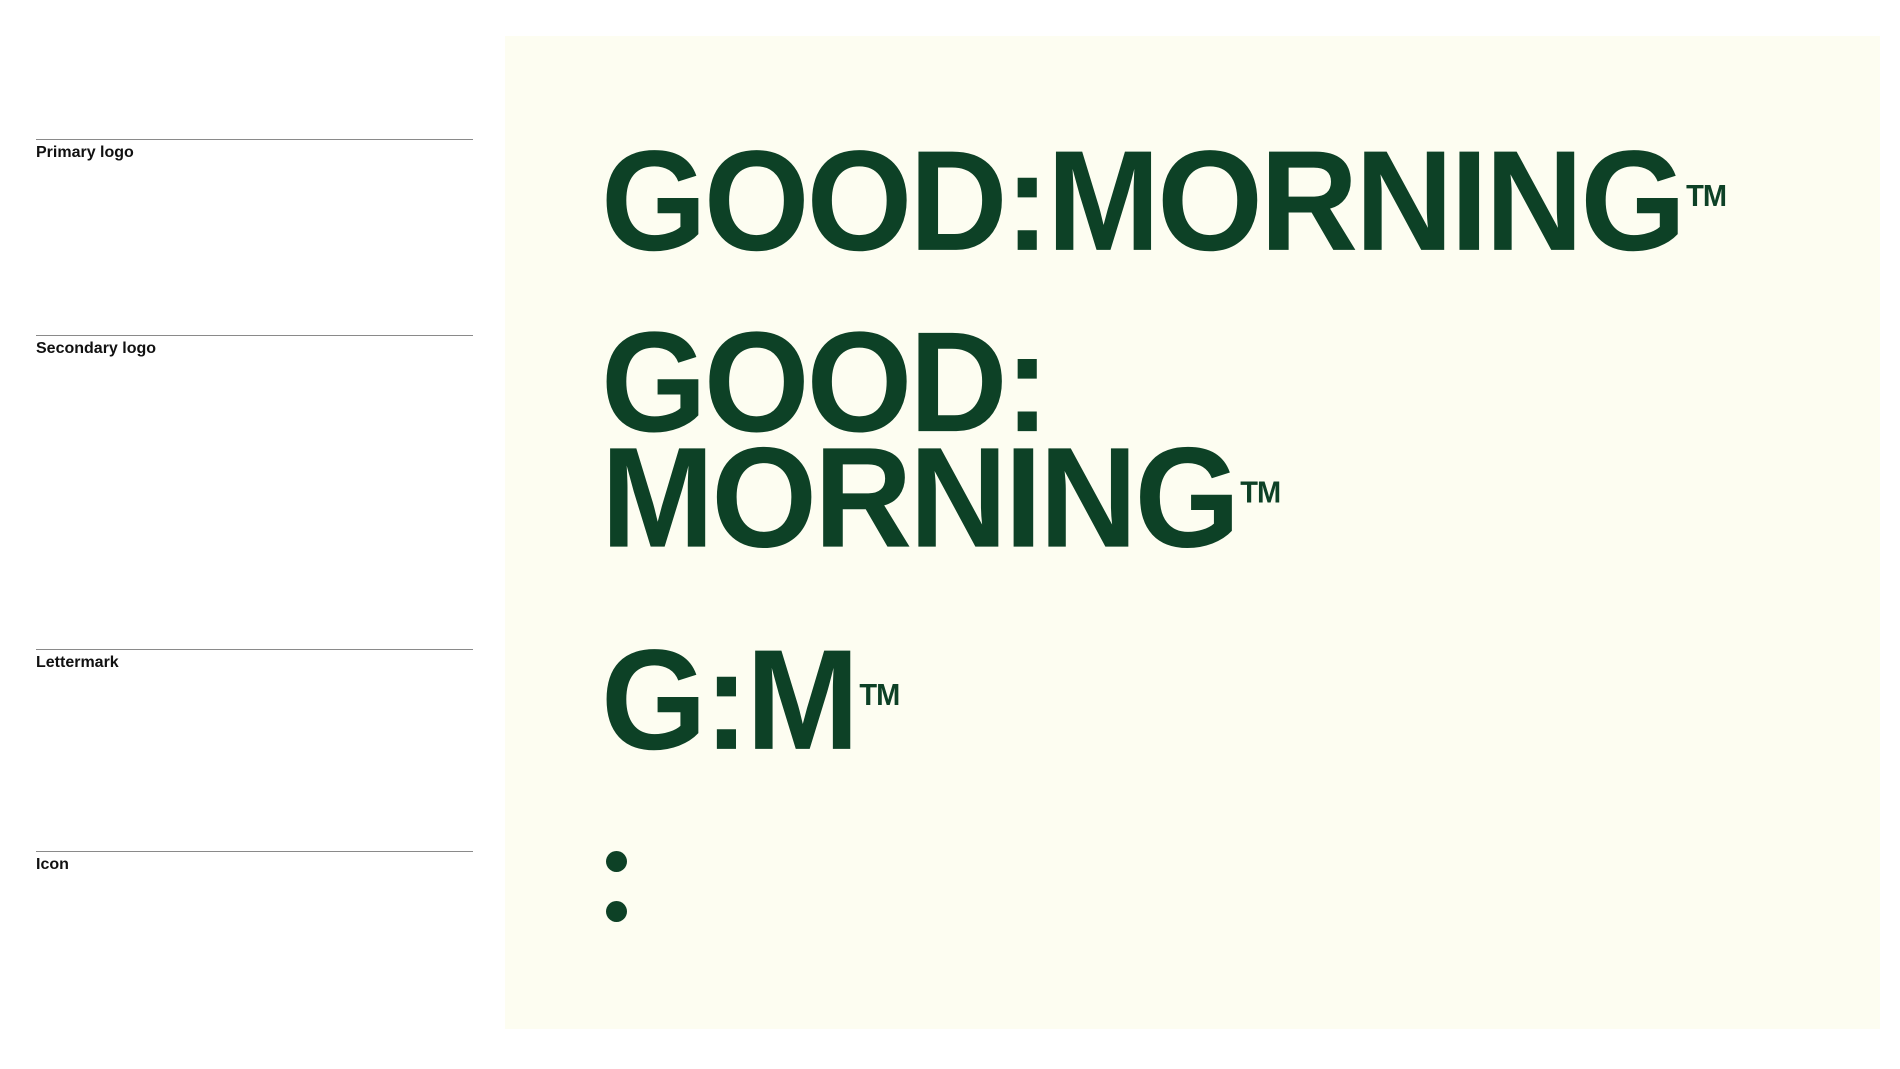  Describe the element at coordinates (825, 381) in the screenshot. I see `secondary-logo-line-1: GOOD:` at that location.